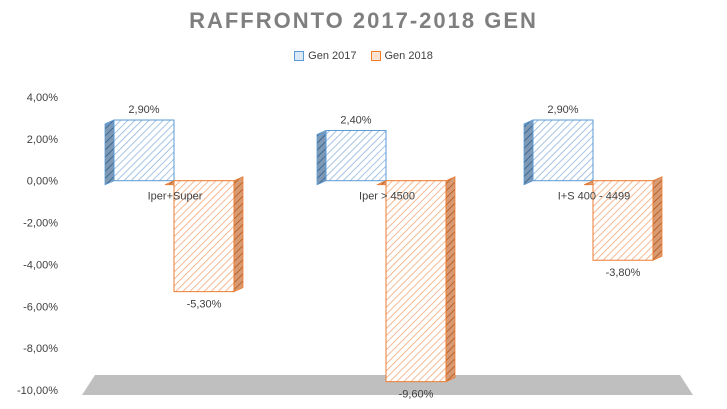 The width and height of the screenshot is (727, 409). I want to click on legend: Gen 2017 Gen 2018, so click(363, 56).